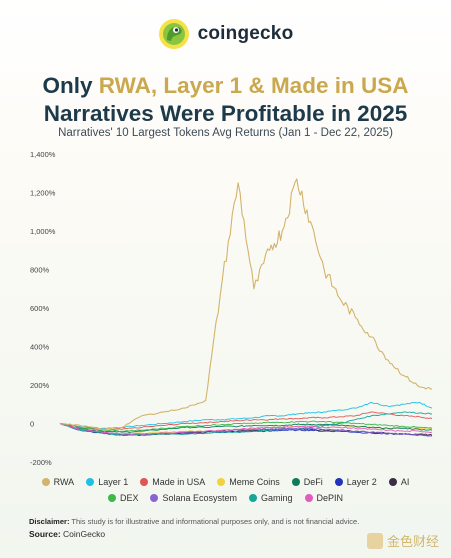 The height and width of the screenshot is (558, 451). What do you see at coordinates (43, 231) in the screenshot?
I see `y-tick-label: 1,000%` at bounding box center [43, 231].